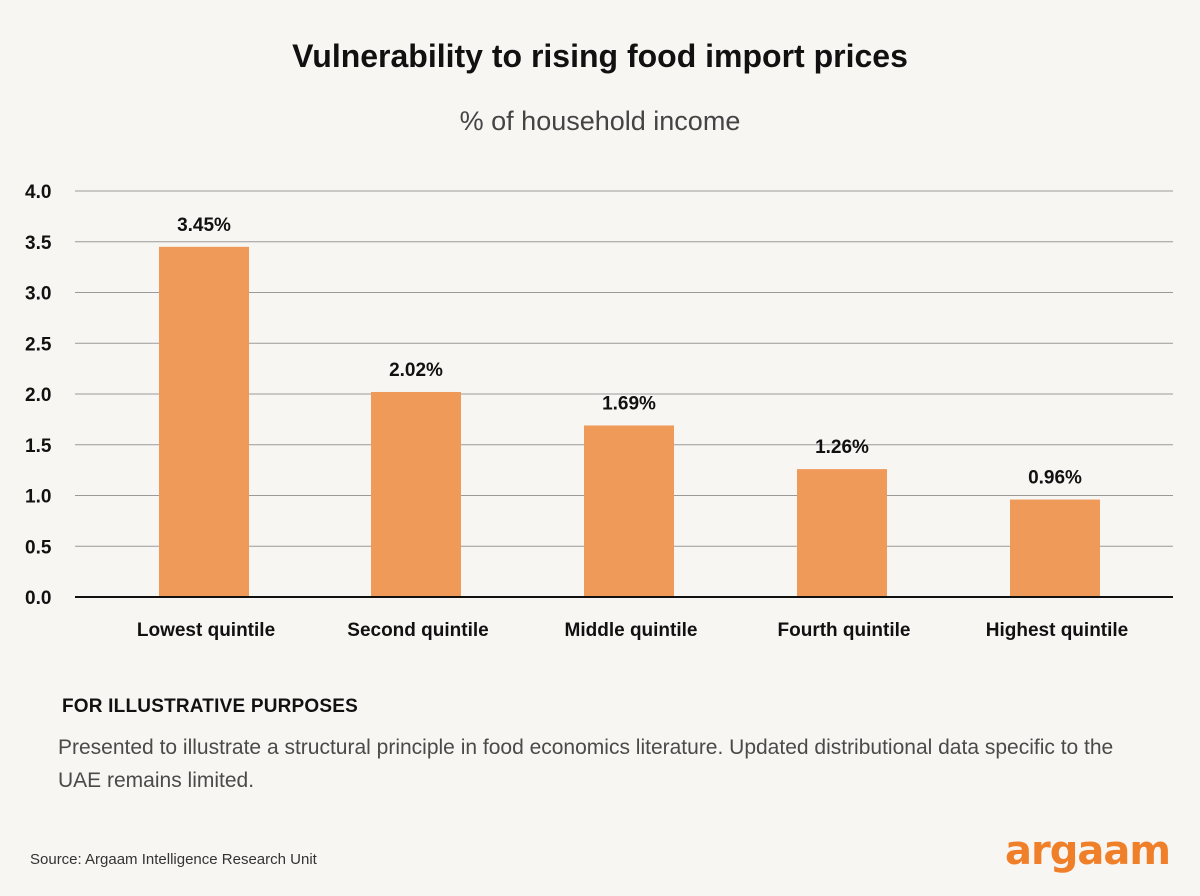 This screenshot has height=896, width=1200. Describe the element at coordinates (1055, 478) in the screenshot. I see `data-label: 0.96%` at that location.